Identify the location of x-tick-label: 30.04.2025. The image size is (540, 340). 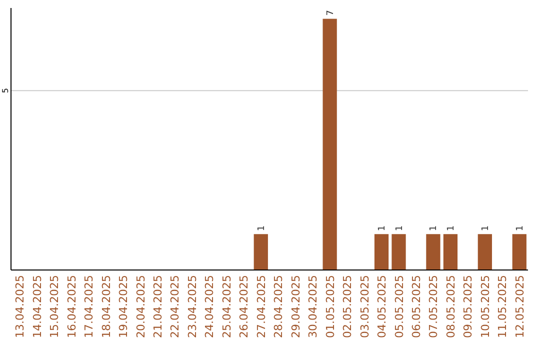
(313, 306).